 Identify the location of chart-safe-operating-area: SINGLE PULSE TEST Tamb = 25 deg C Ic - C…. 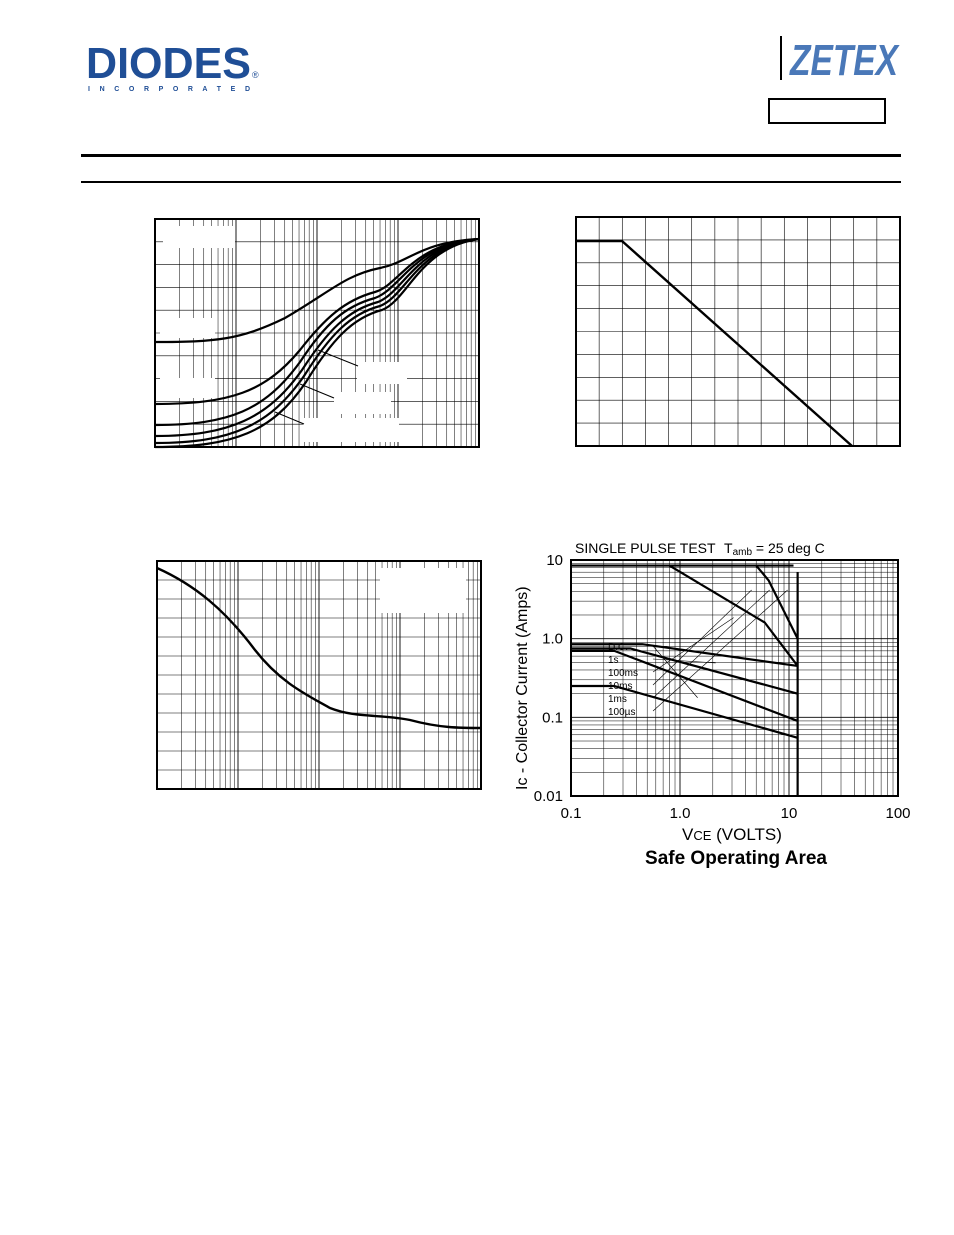
(712, 704).